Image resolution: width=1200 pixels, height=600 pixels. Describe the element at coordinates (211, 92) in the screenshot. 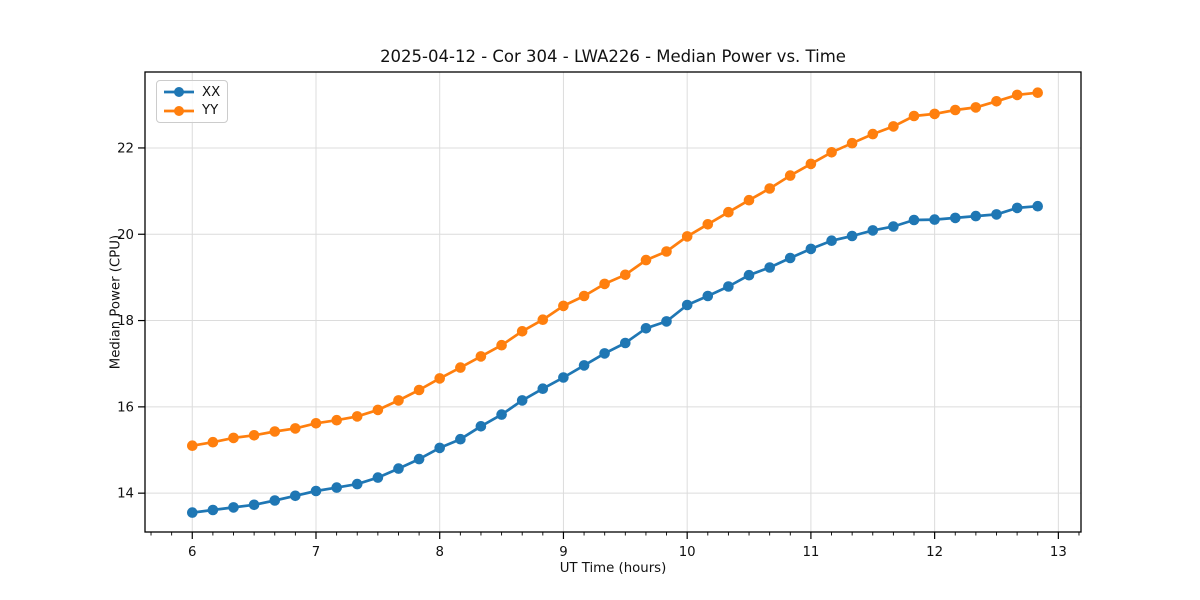

I see `legend-label-xx: XX` at that location.